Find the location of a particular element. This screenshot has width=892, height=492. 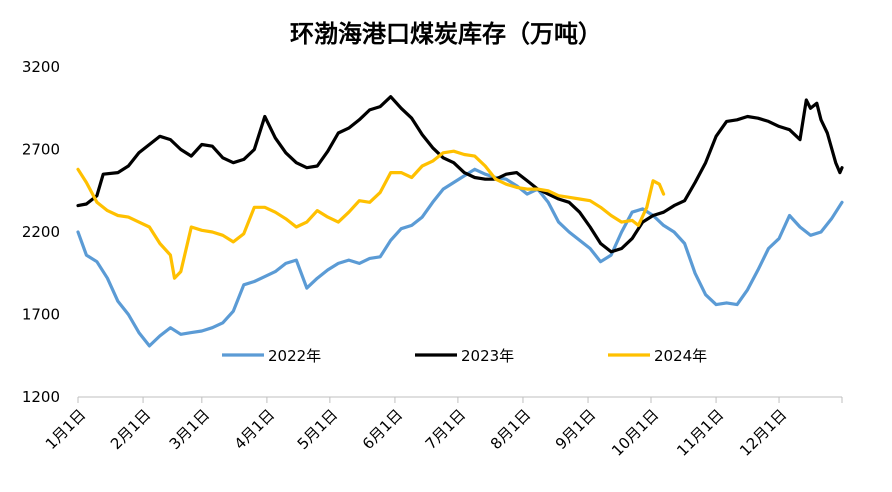

legend-label: 2023年 is located at coordinates (487, 356).